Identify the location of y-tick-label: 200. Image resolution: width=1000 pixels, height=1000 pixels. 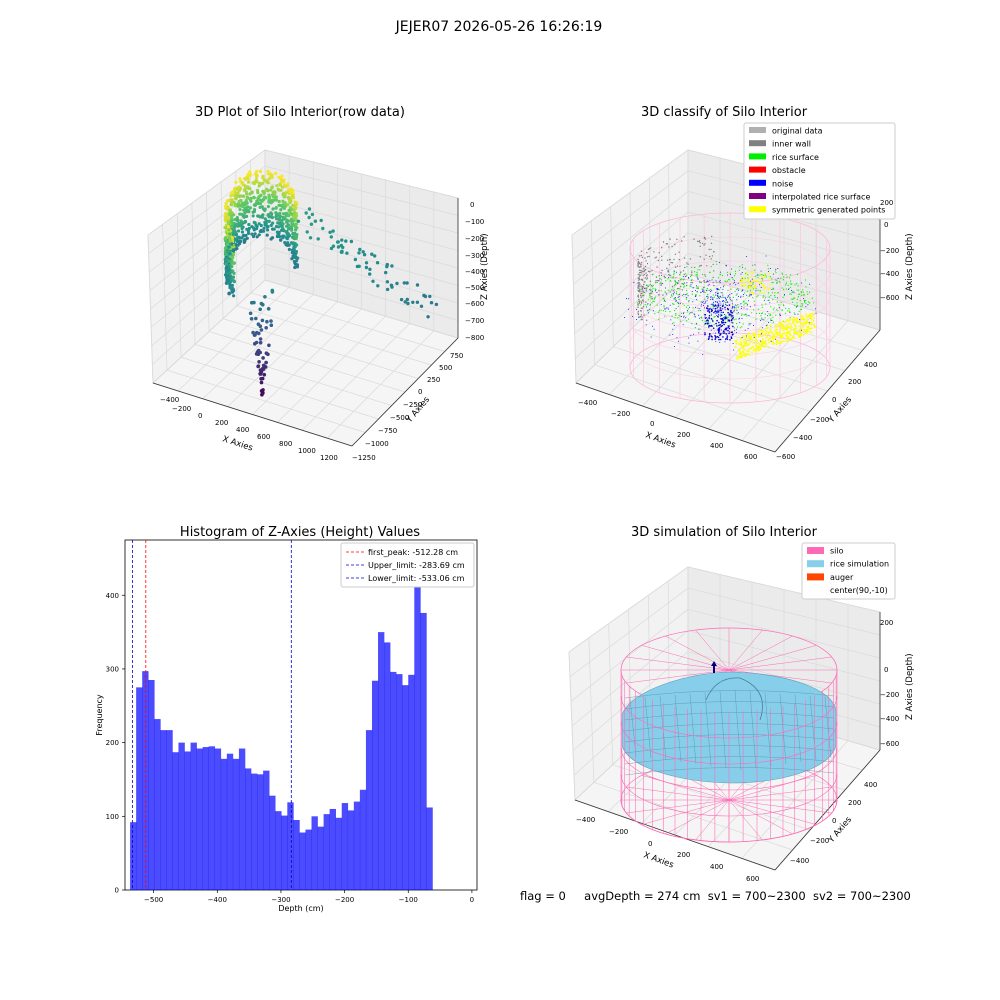
(112, 743).